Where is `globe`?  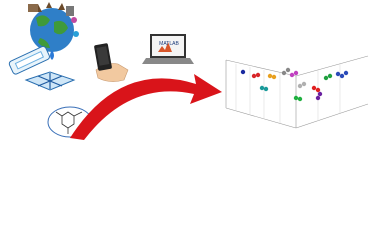
globe is located at coordinates (53, 31).